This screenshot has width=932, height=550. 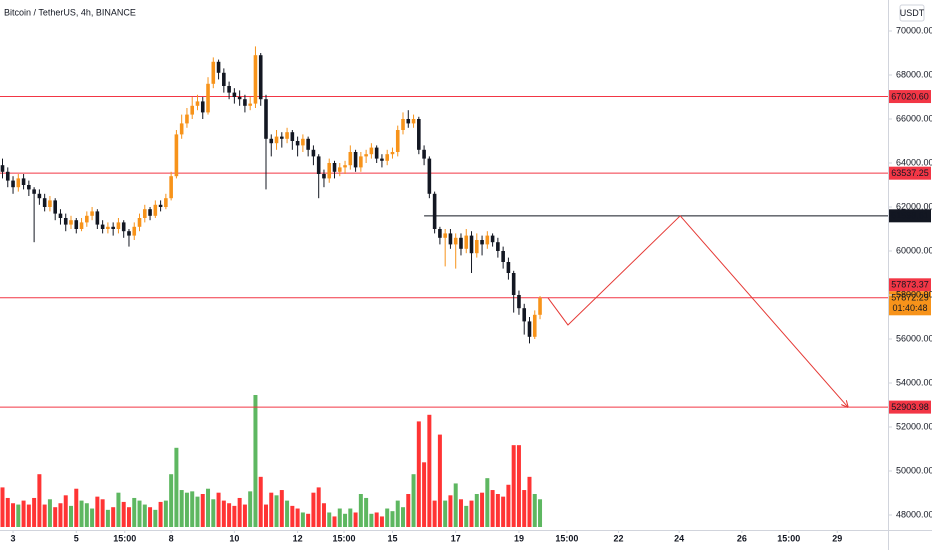 I want to click on y-tick-label: 70000.00, so click(x=914, y=30).